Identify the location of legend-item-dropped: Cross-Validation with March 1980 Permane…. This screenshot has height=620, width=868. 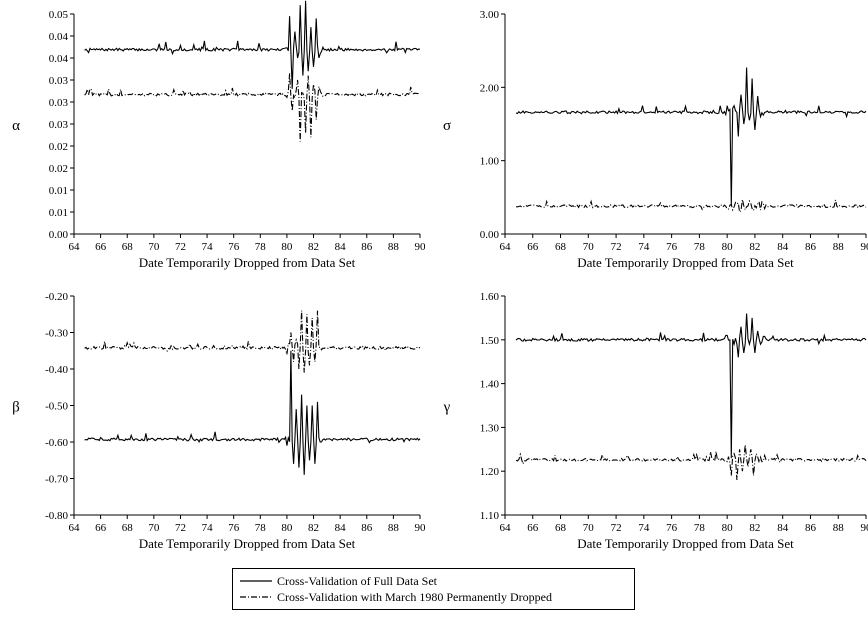
(395, 597).